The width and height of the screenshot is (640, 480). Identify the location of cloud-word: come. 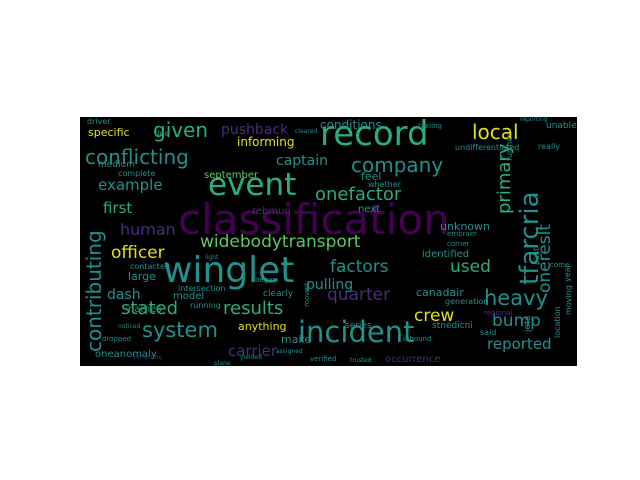
(560, 265).